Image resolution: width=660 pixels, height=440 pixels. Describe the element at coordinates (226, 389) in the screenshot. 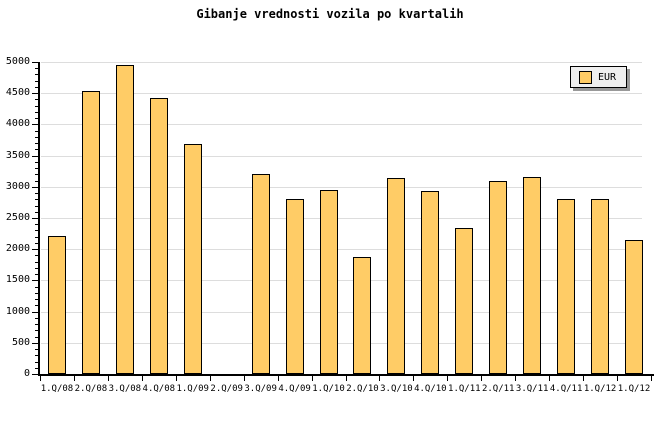

I see `x-axis-label: 2.Q/09` at that location.